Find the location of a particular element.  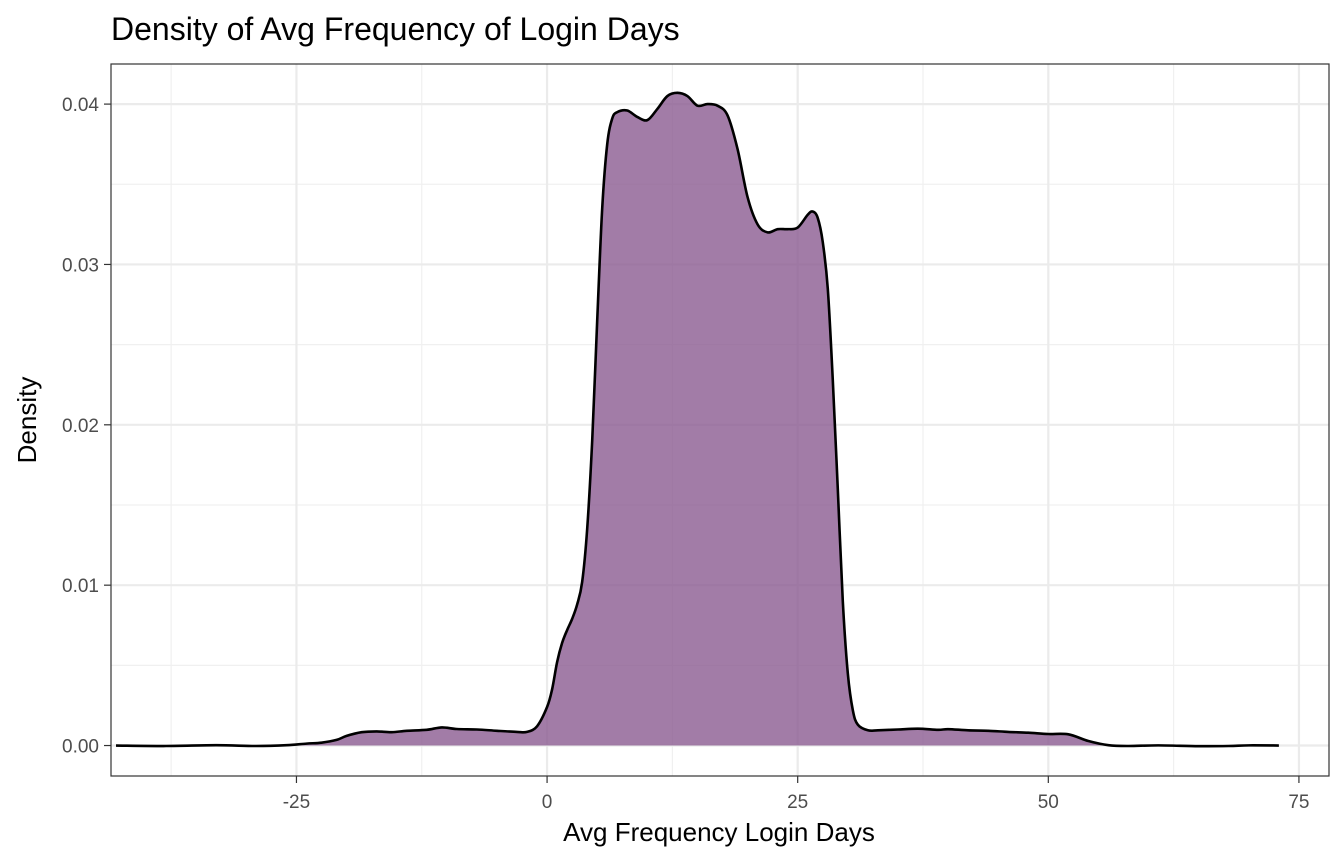

y-tick-label: 0.03 is located at coordinates (80, 265).